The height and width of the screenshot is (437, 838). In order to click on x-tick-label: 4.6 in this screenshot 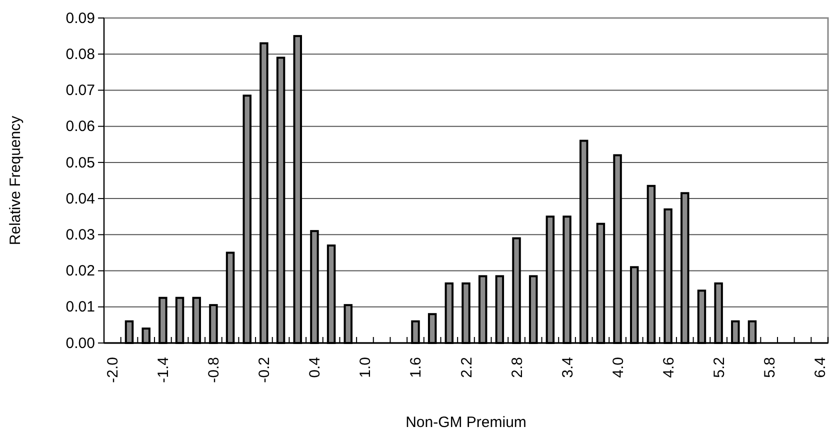, I will do `click(669, 367)`.